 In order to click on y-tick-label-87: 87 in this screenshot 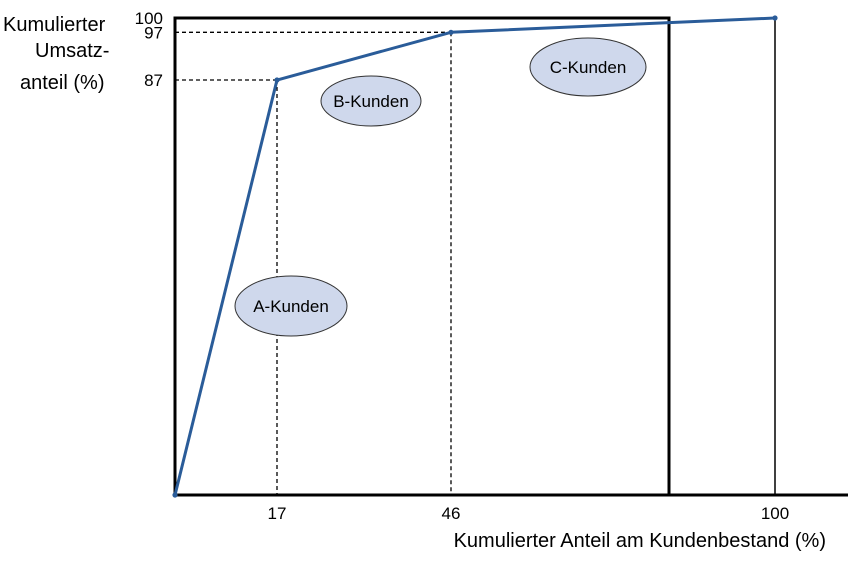, I will do `click(153, 80)`.